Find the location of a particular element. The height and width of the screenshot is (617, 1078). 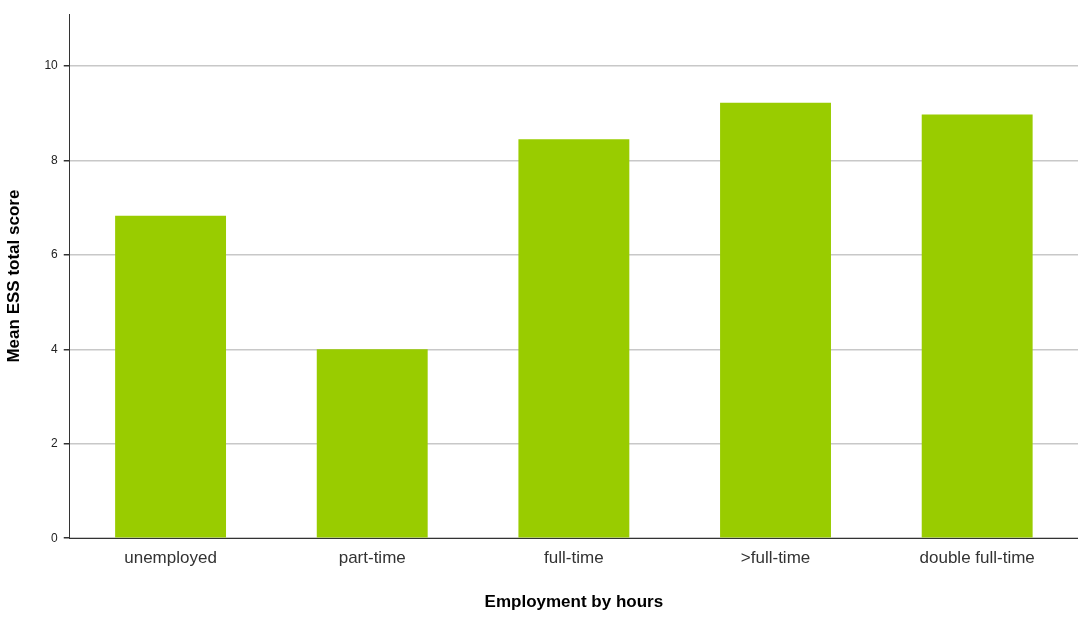

y-tick-label: 10 is located at coordinates (51, 65).